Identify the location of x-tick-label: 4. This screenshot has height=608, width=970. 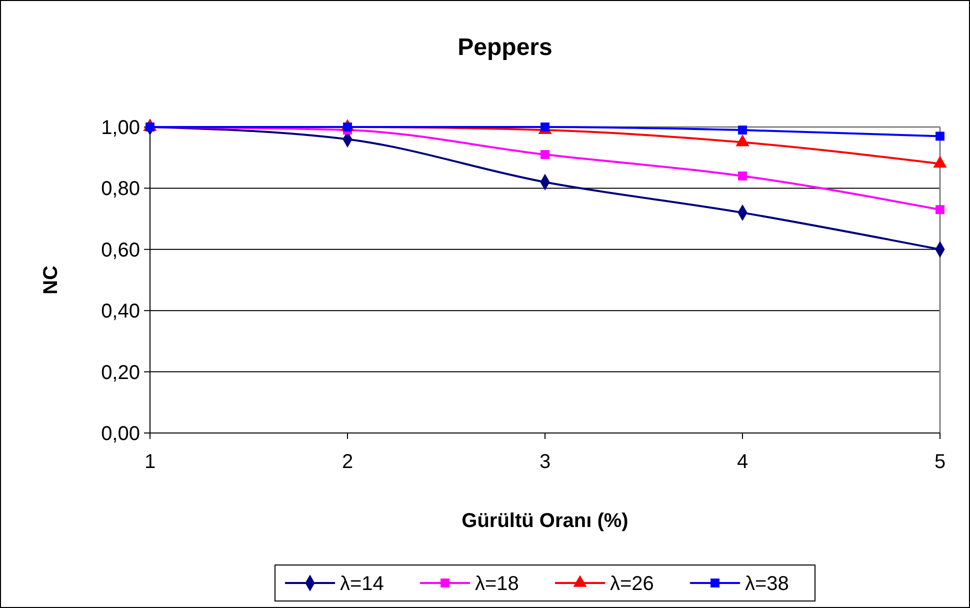
(742, 462).